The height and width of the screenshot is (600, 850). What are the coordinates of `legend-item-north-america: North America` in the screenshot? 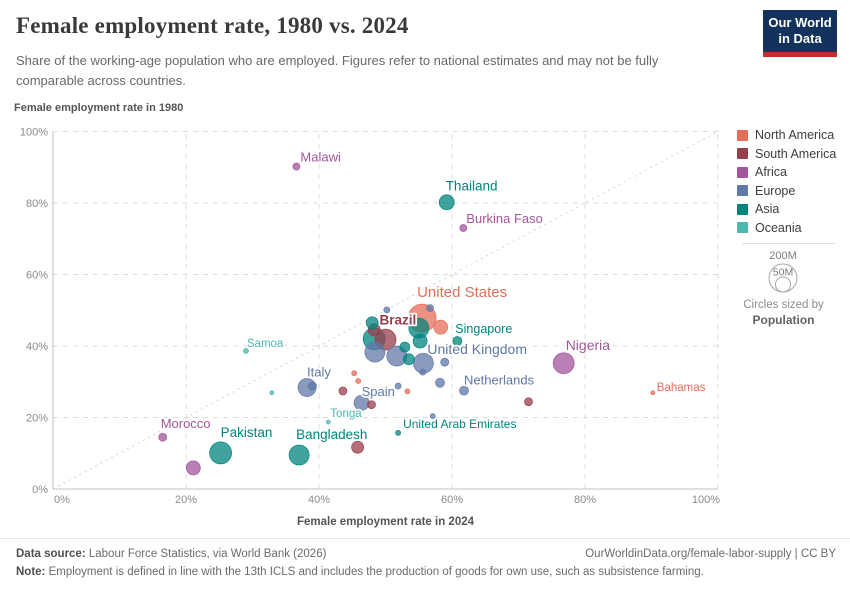 It's located at (786, 135).